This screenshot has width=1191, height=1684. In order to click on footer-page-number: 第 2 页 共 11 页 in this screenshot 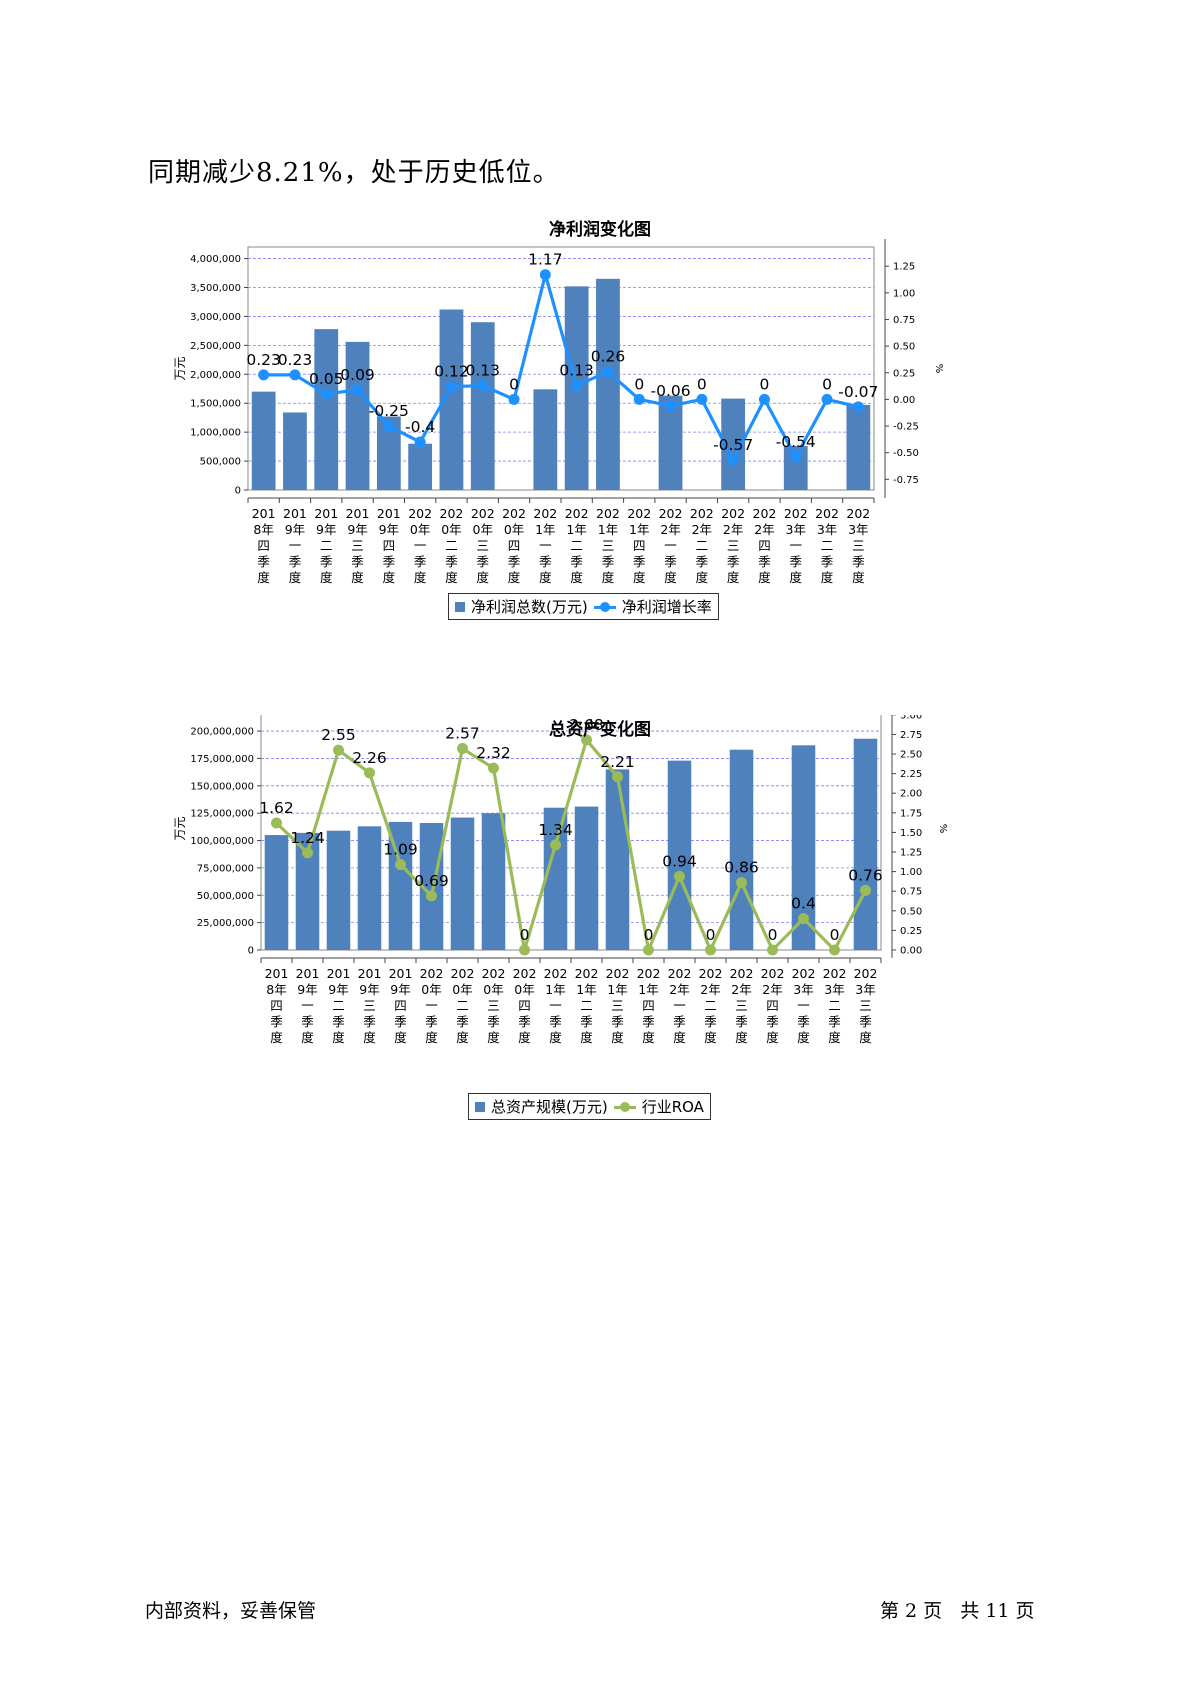, I will do `click(957, 1611)`.